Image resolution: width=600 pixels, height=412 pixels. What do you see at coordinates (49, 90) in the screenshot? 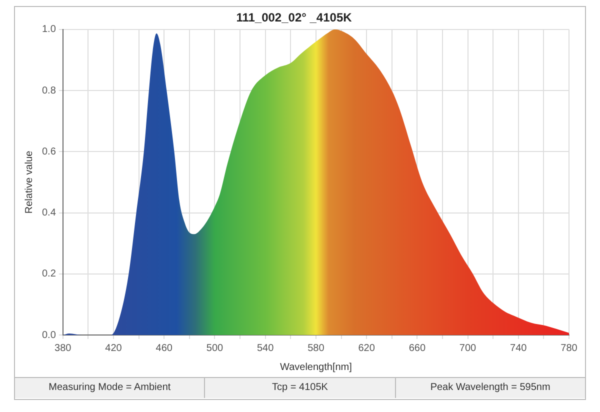
I see `y-tick-label: 0.8` at bounding box center [49, 90].